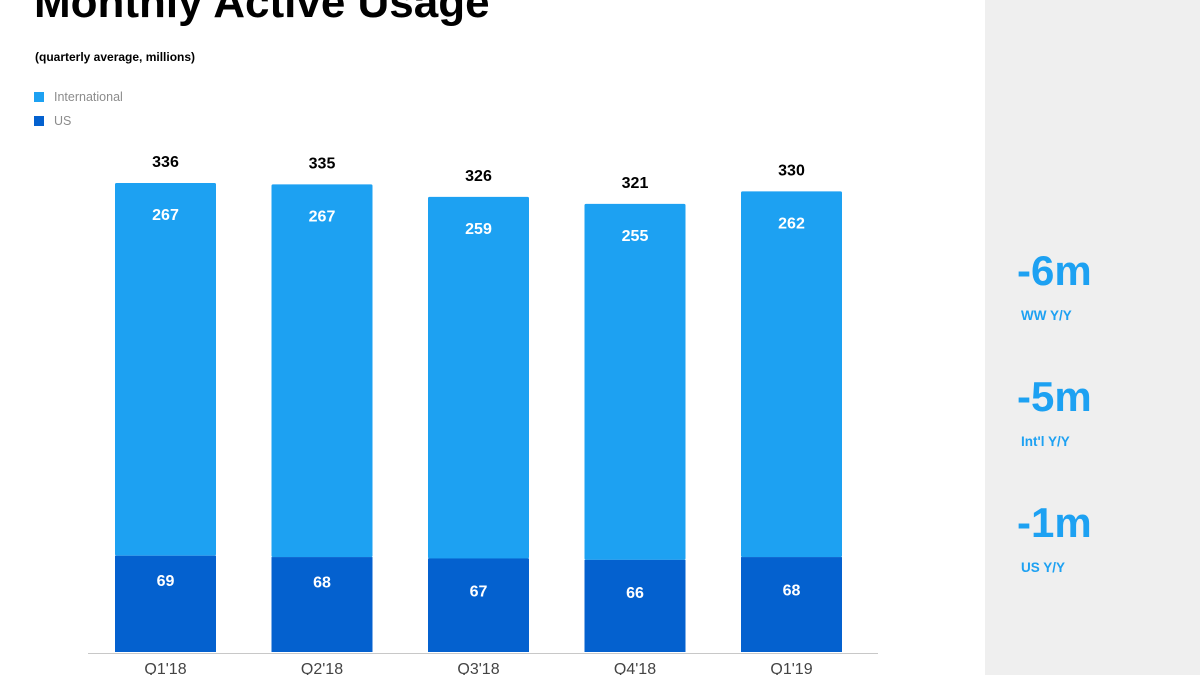 This screenshot has height=675, width=1200. Describe the element at coordinates (478, 176) in the screenshot. I see `data-label-total-2: 326` at that location.